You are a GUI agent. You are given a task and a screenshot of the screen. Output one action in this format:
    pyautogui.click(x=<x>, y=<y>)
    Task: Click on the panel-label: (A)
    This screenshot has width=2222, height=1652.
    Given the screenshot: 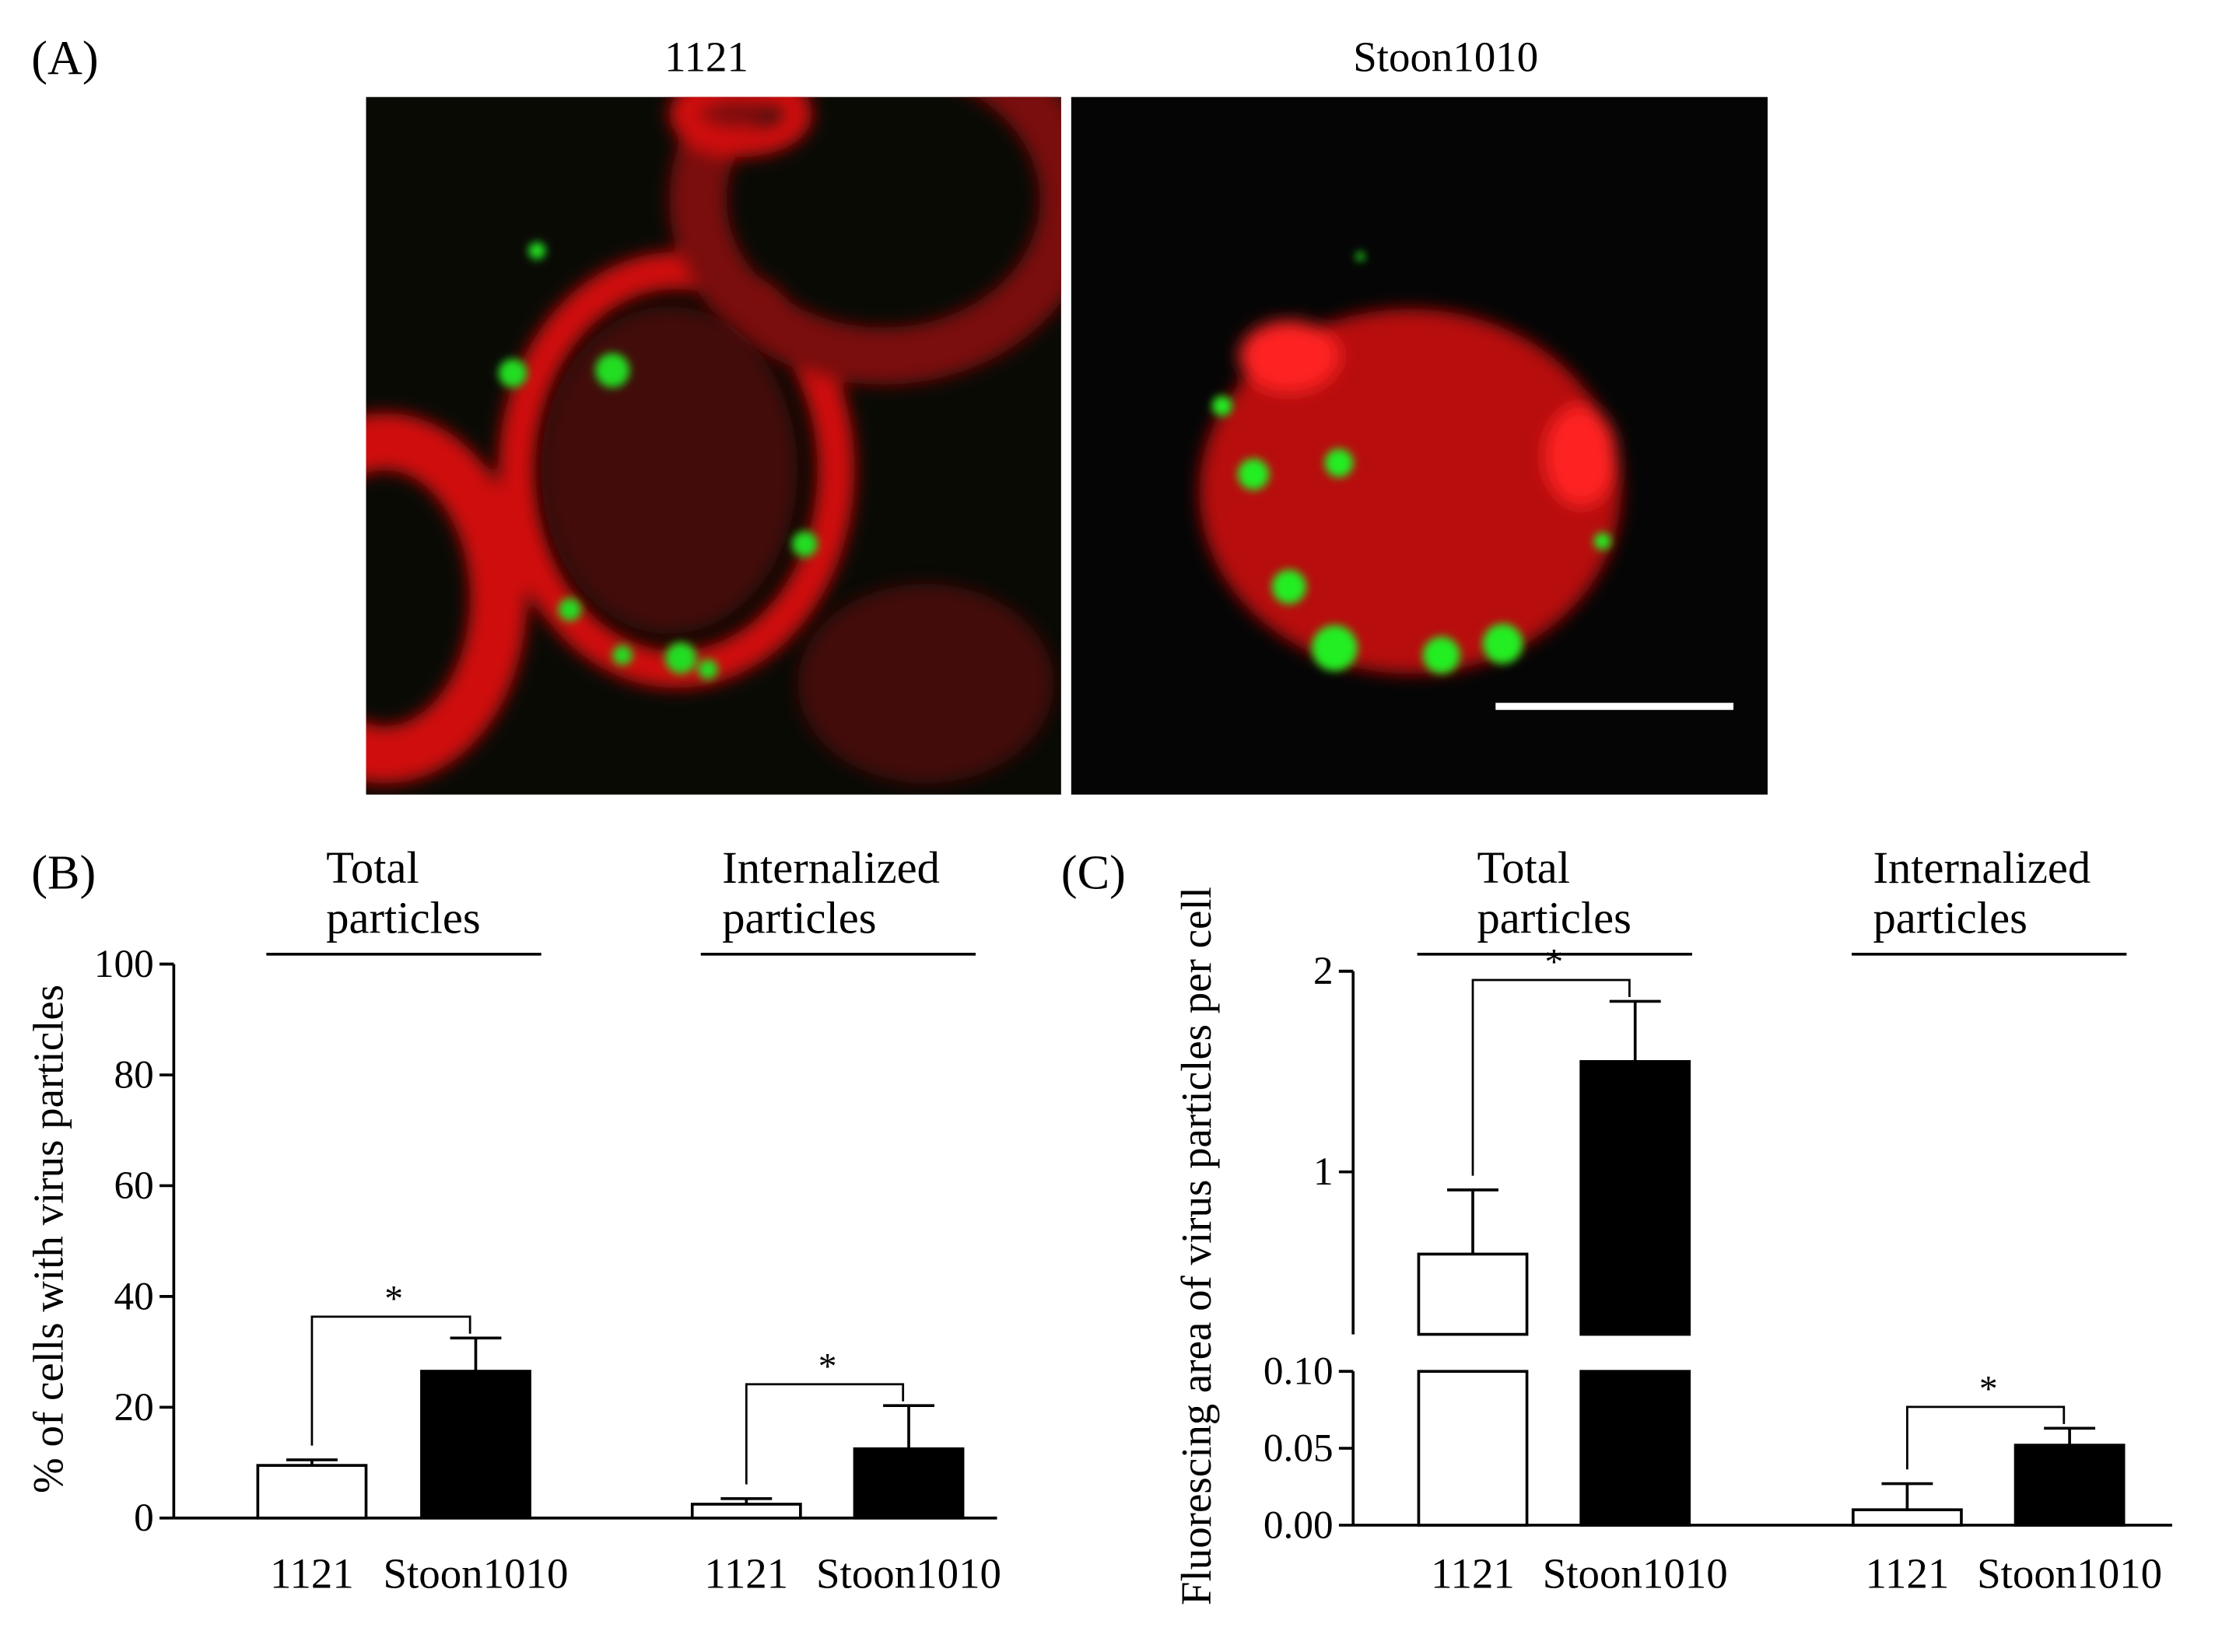 What is the action you would take?
    pyautogui.click(x=64, y=59)
    